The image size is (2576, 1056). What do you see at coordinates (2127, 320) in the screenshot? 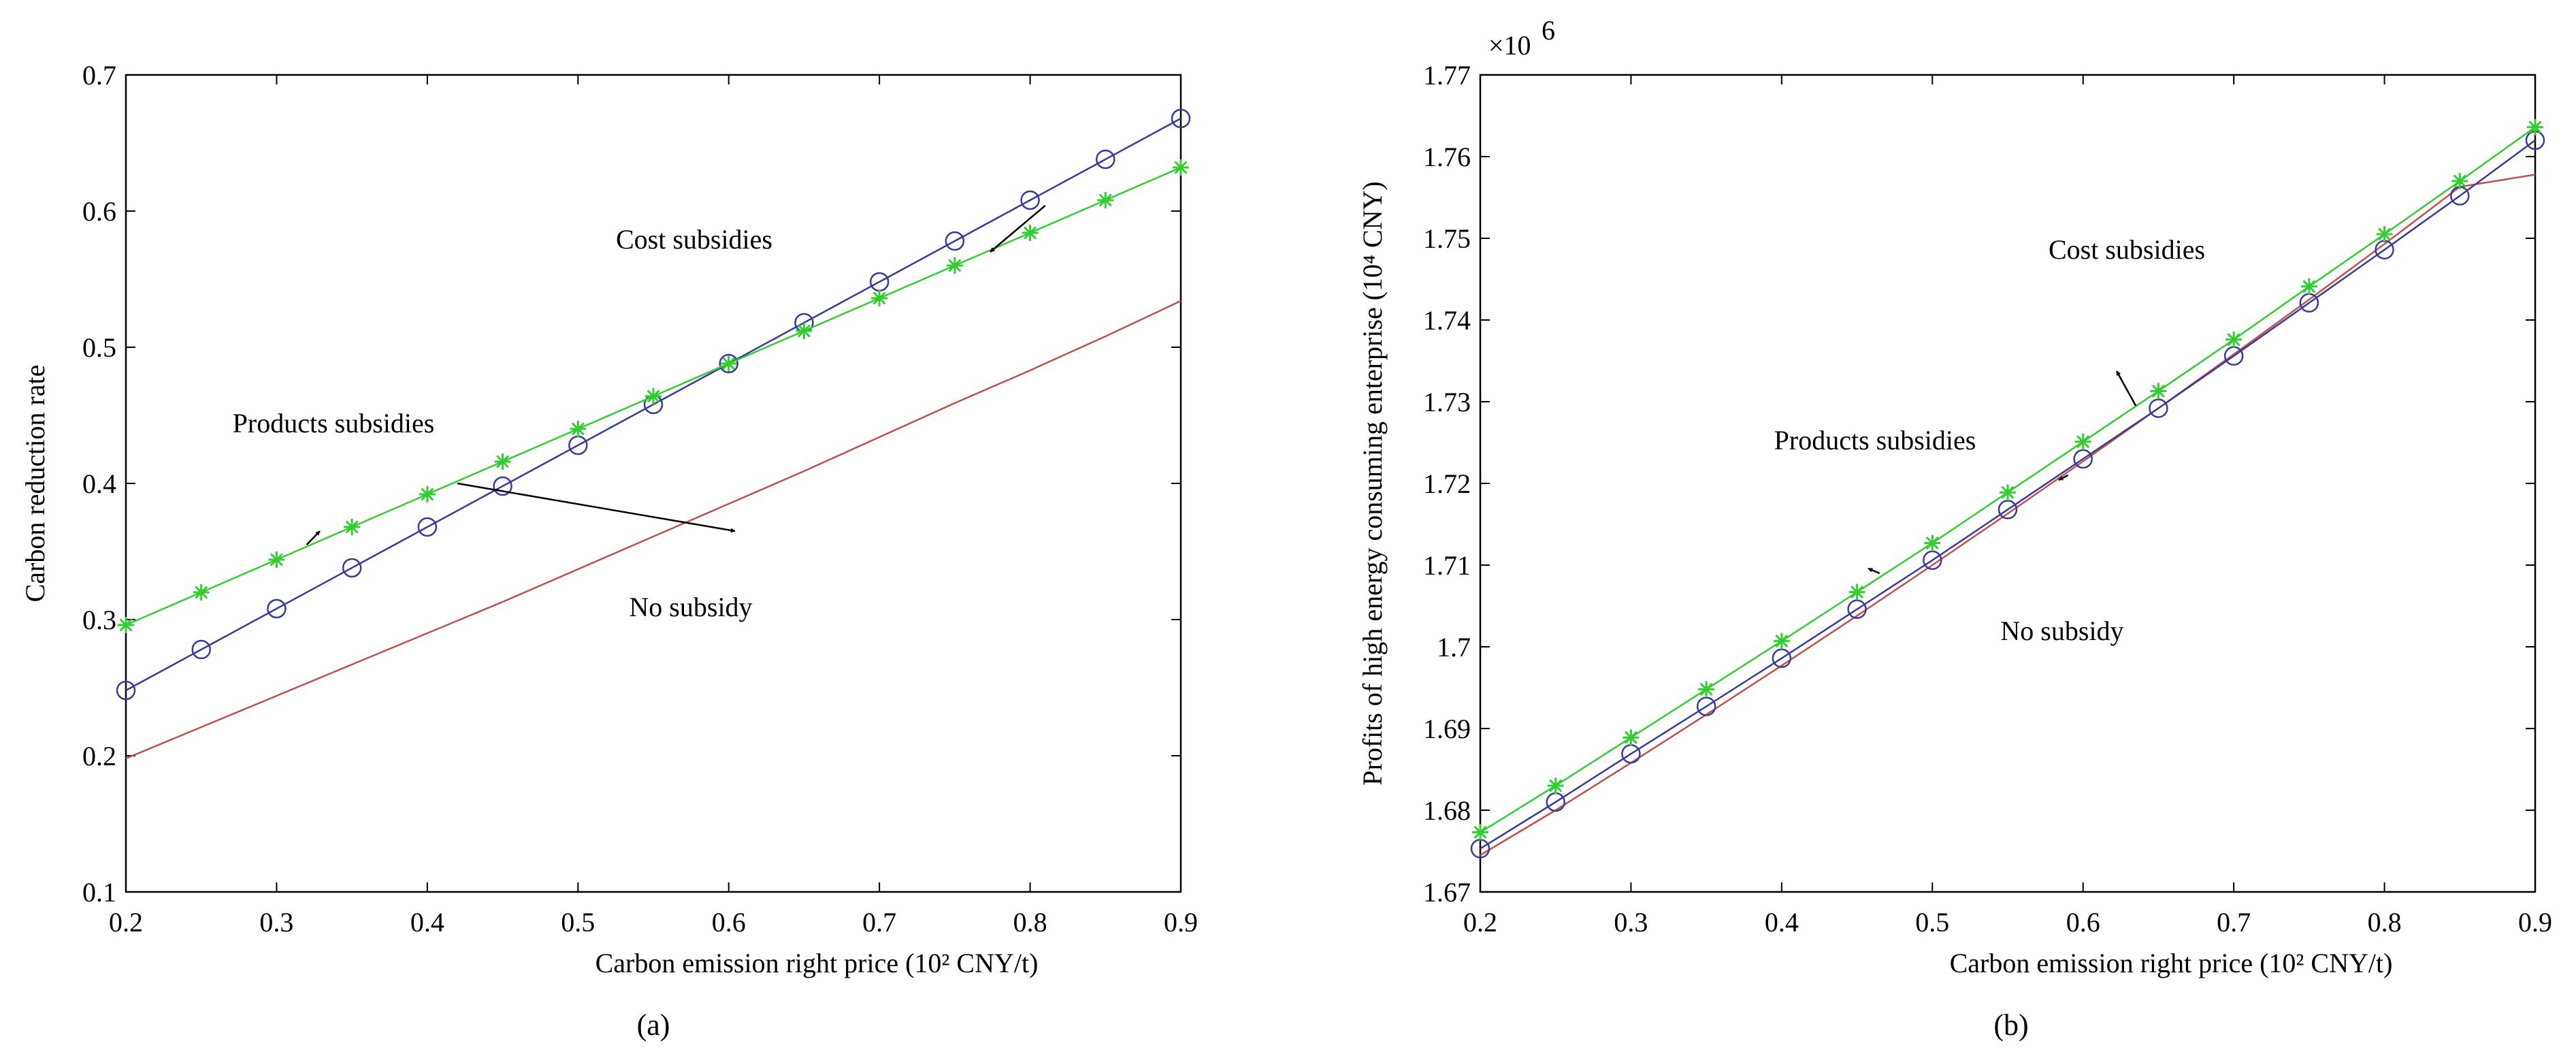
I see `annotation: Cost subsidies` at bounding box center [2127, 320].